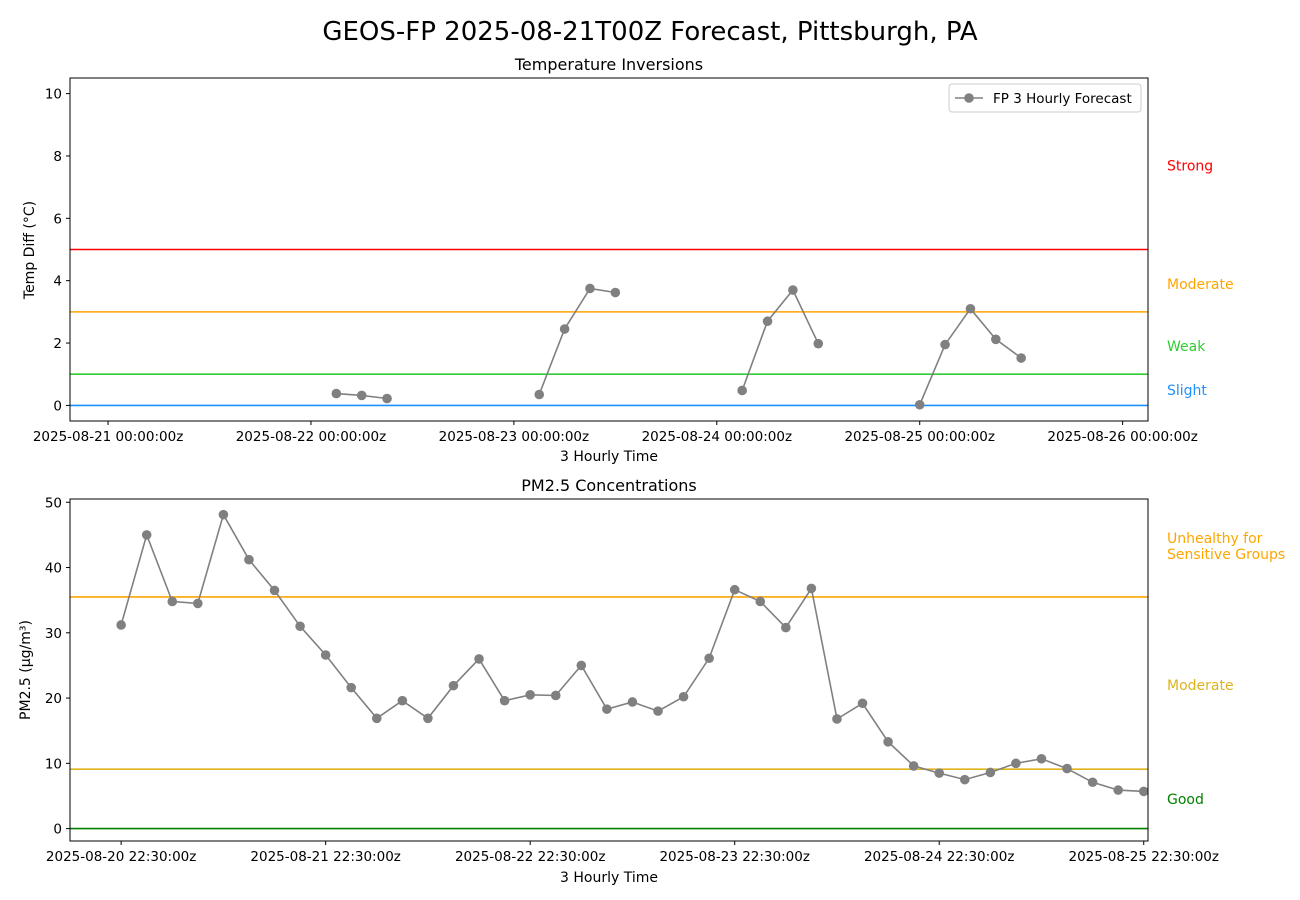 This screenshot has height=900, width=1300. Describe the element at coordinates (1187, 391) in the screenshot. I see `category-label: Slight` at that location.